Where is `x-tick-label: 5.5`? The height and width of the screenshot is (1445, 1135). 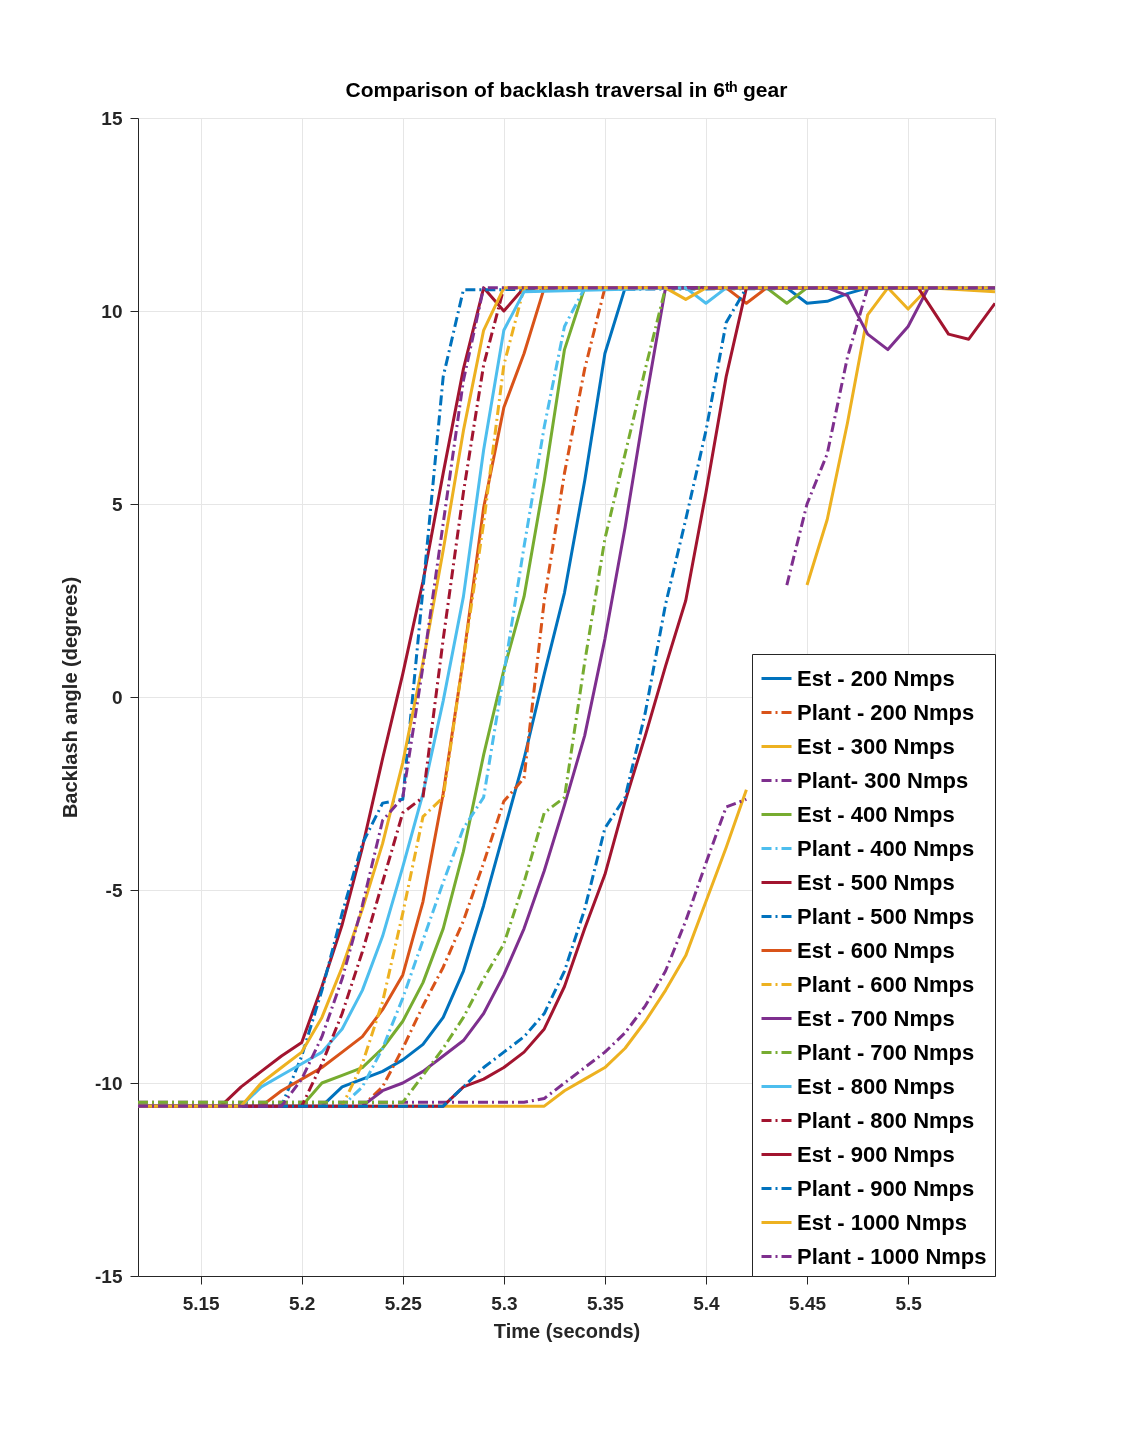 x-tick-label: 5.5 is located at coordinates (909, 1303).